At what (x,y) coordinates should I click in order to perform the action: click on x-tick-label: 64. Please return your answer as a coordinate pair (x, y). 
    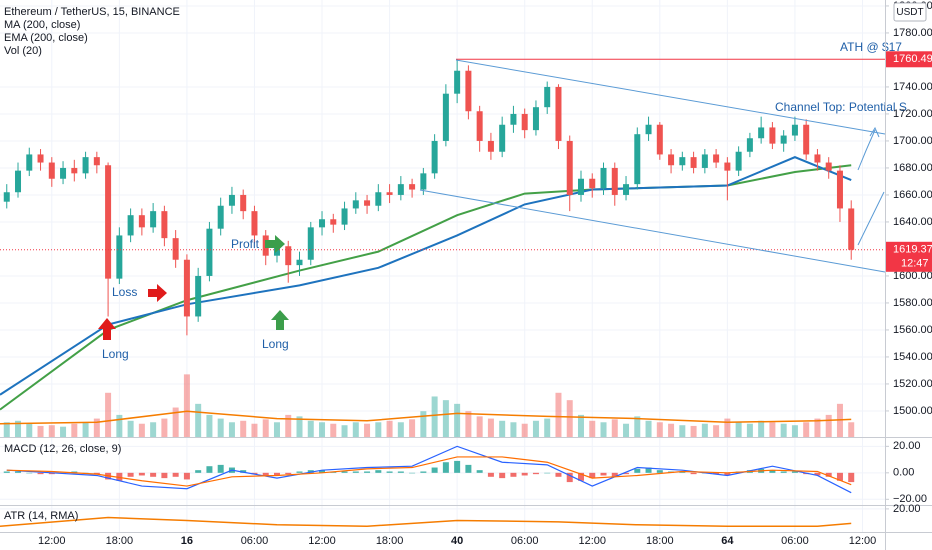
    Looking at the image, I should click on (727, 541).